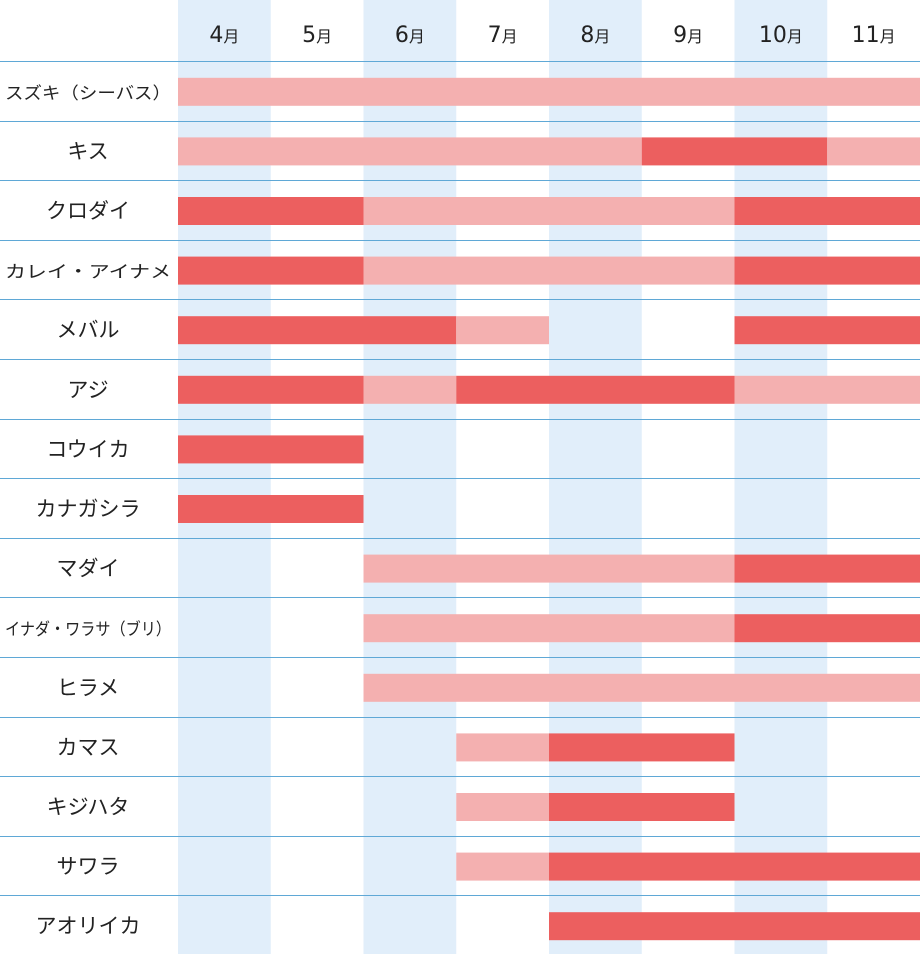 The image size is (920, 954). I want to click on fish-label-15: アオリイカ, so click(88, 926).